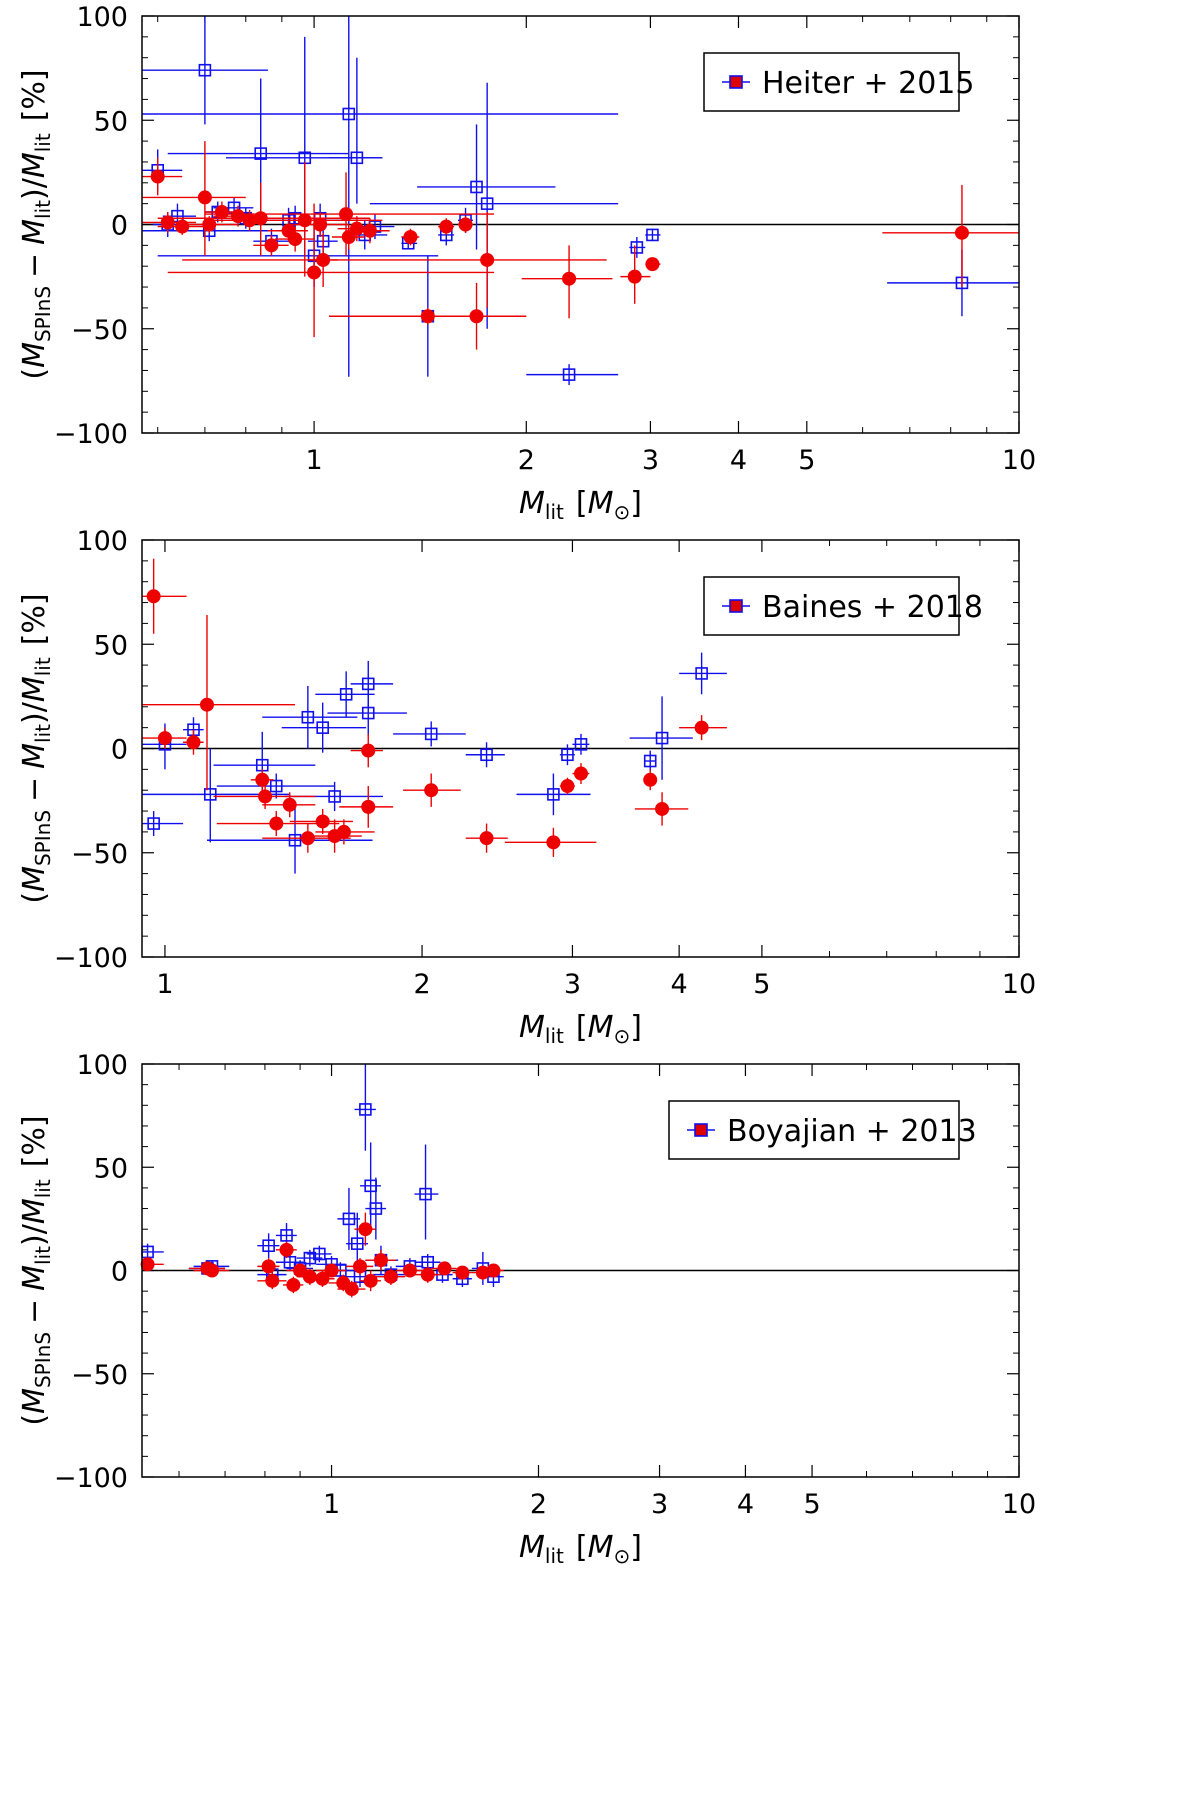 This screenshot has width=1200, height=1813. I want to click on legend: Heiter + 2015, so click(838, 82).